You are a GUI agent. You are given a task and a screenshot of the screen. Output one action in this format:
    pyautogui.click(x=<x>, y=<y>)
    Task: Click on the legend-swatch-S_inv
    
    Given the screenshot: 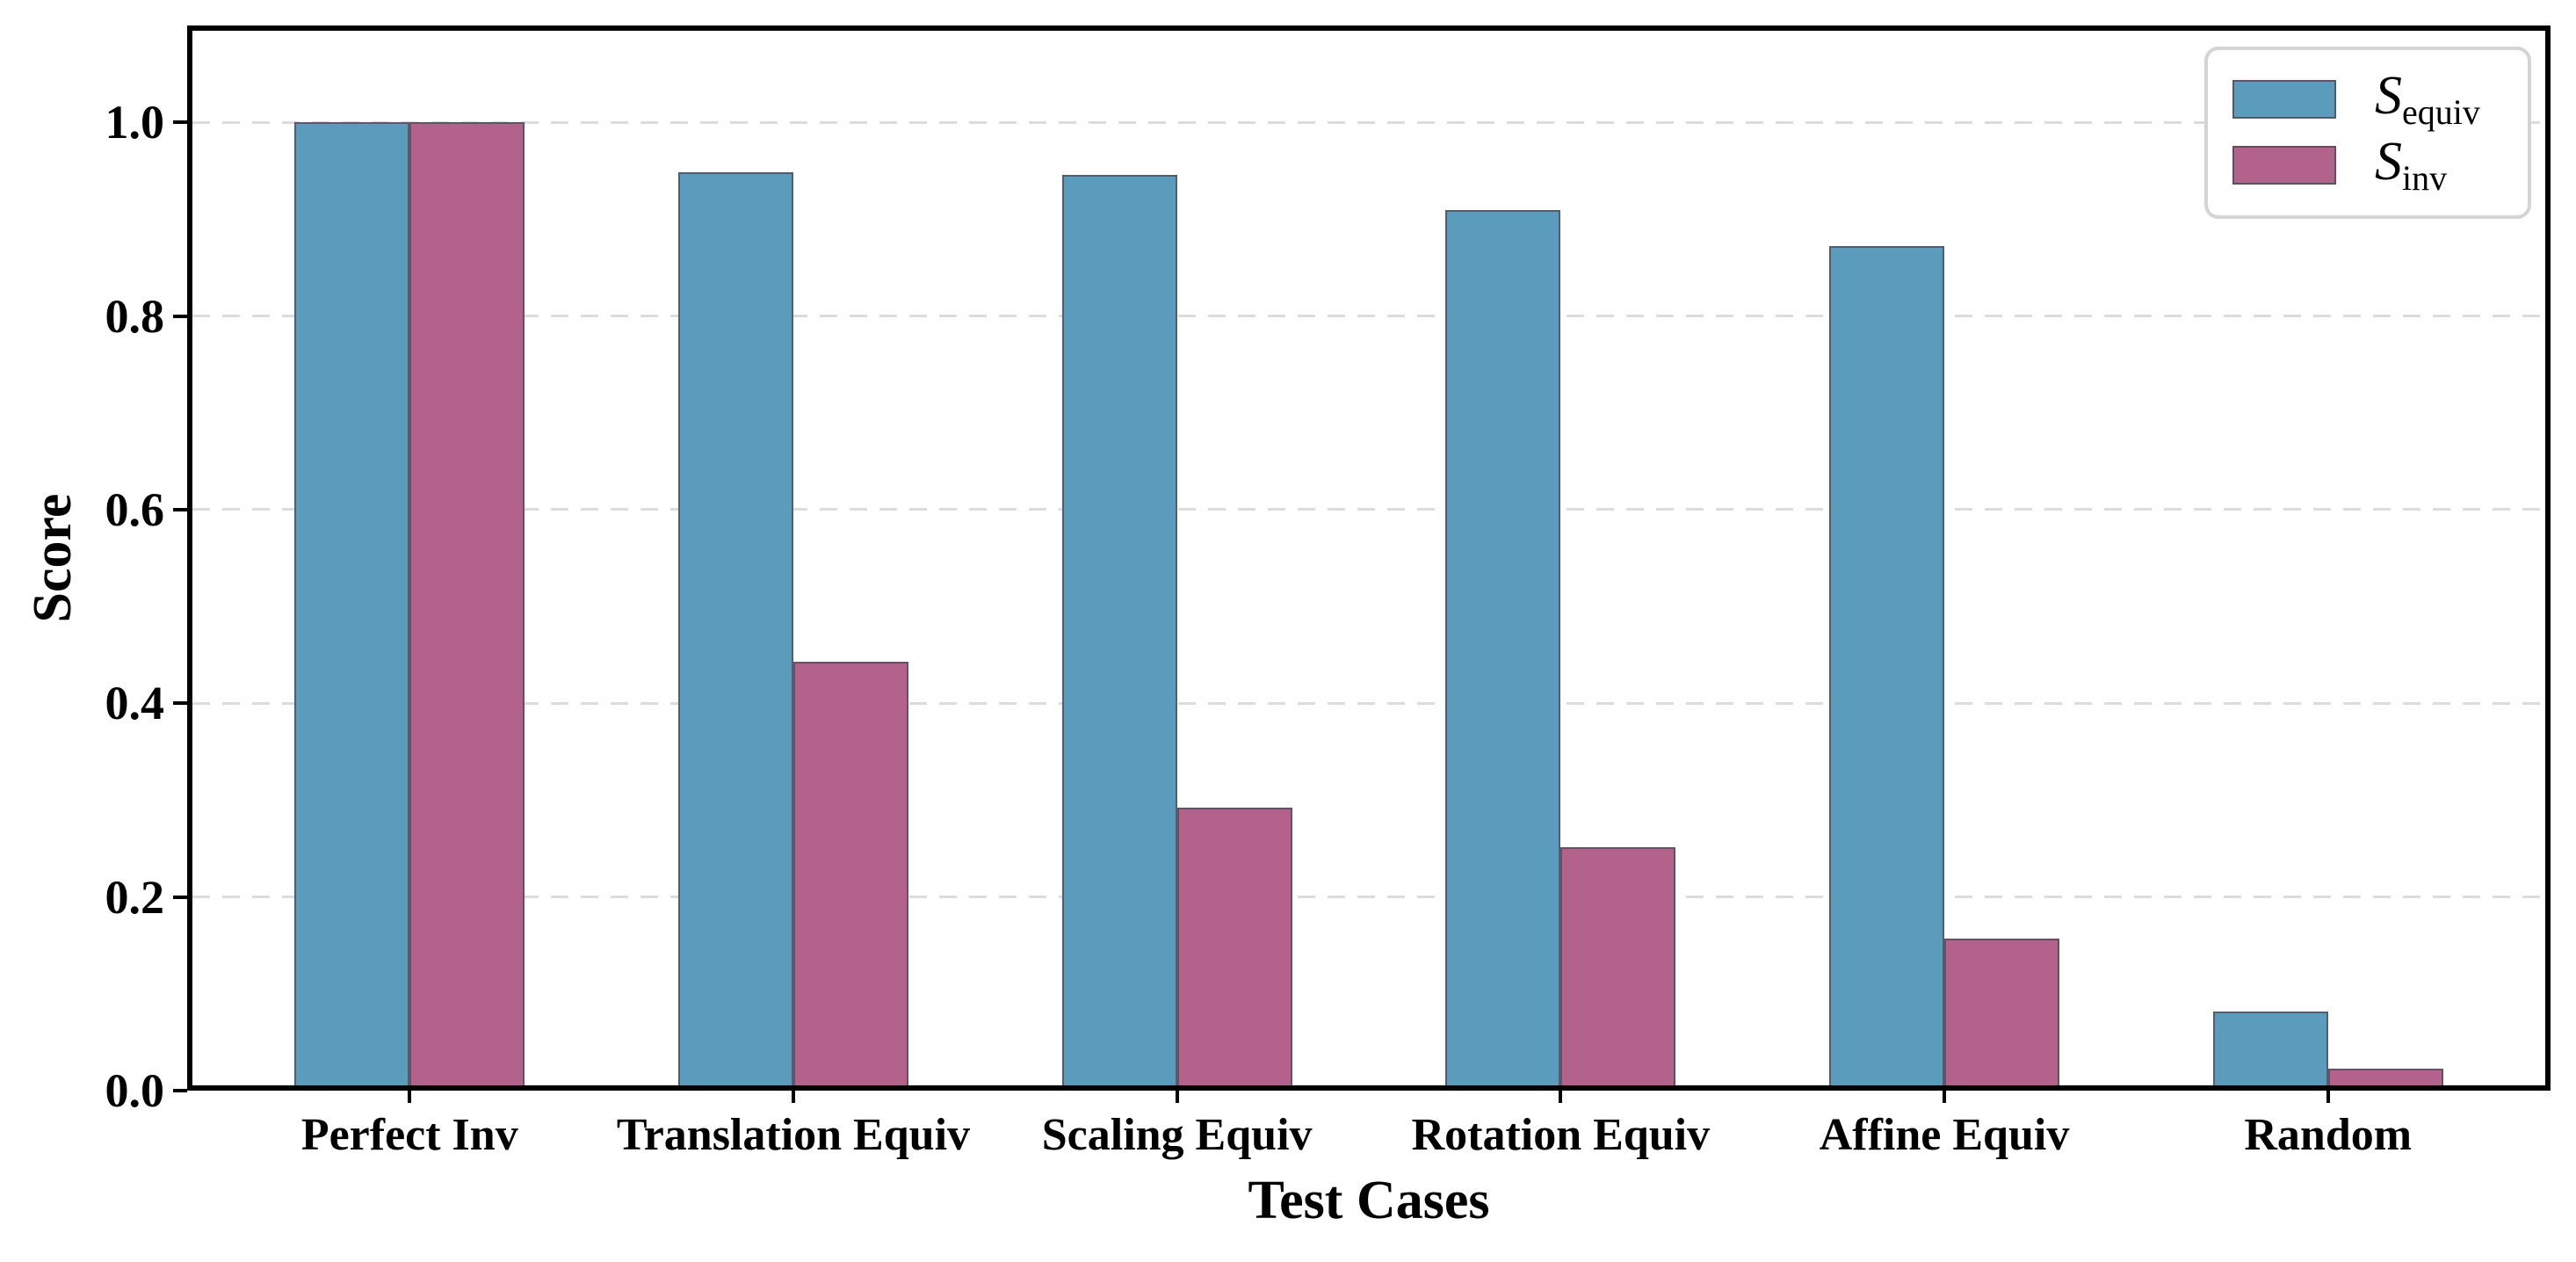 What is the action you would take?
    pyautogui.click(x=2284, y=165)
    